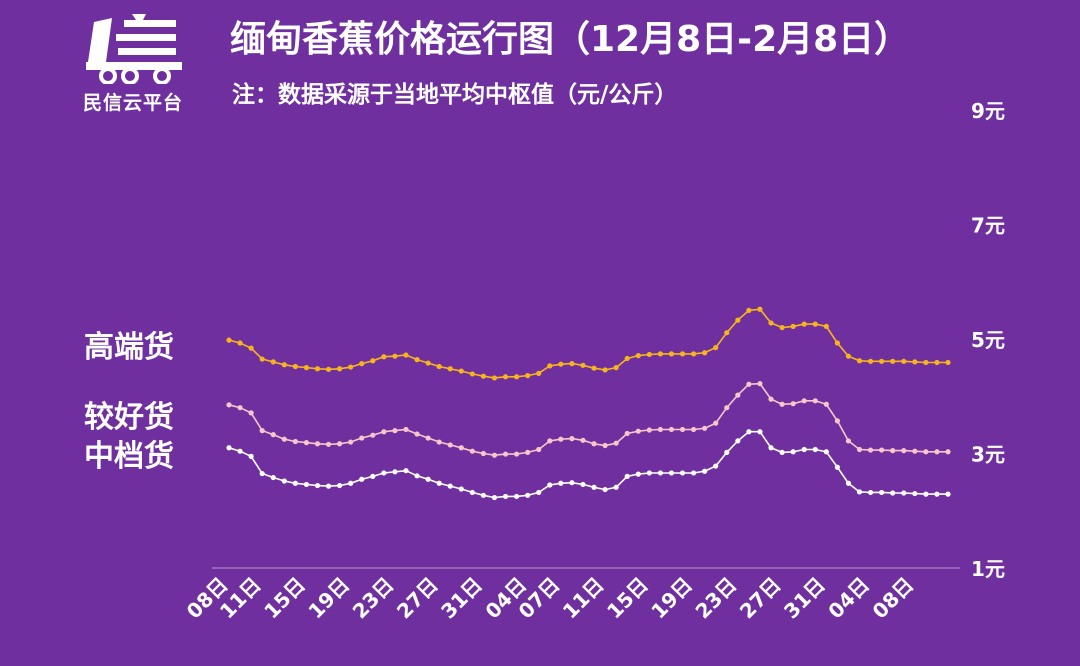 This screenshot has width=1080, height=666. I want to click on brand-name: 民信云平台, so click(132, 103).